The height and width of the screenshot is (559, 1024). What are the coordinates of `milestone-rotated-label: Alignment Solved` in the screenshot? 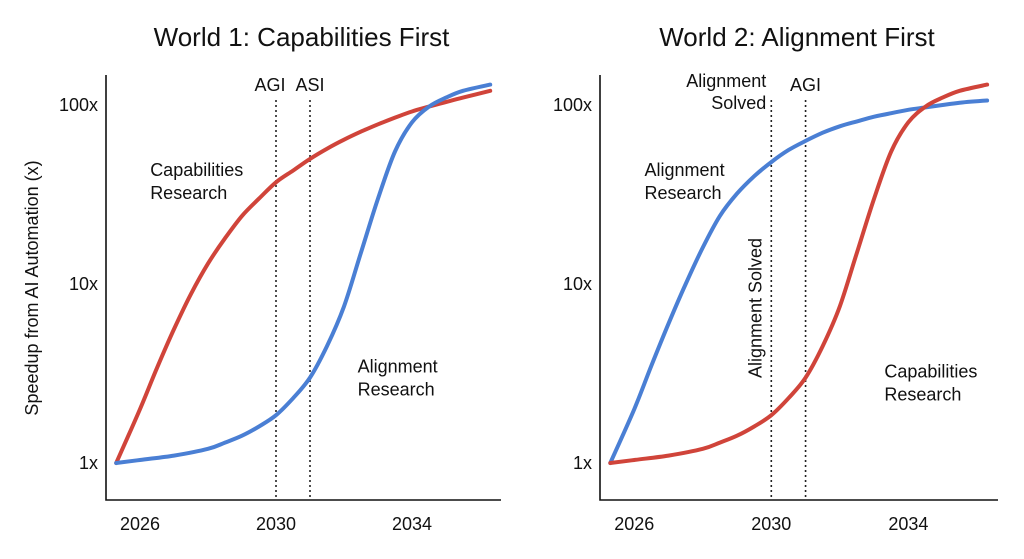 It's located at (755, 308).